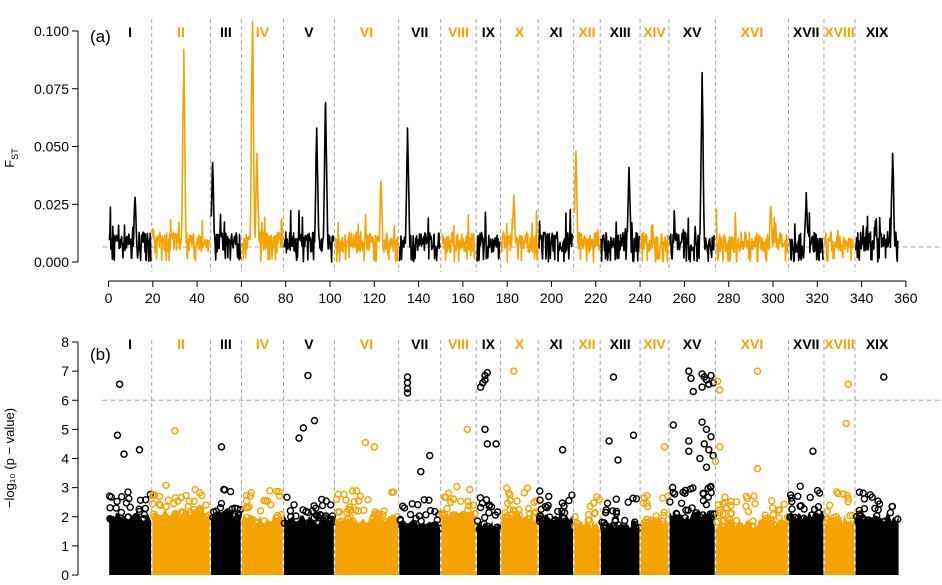 This screenshot has width=942, height=585. What do you see at coordinates (65, 517) in the screenshot?
I see `panel-b-y-tick-label: 2` at bounding box center [65, 517].